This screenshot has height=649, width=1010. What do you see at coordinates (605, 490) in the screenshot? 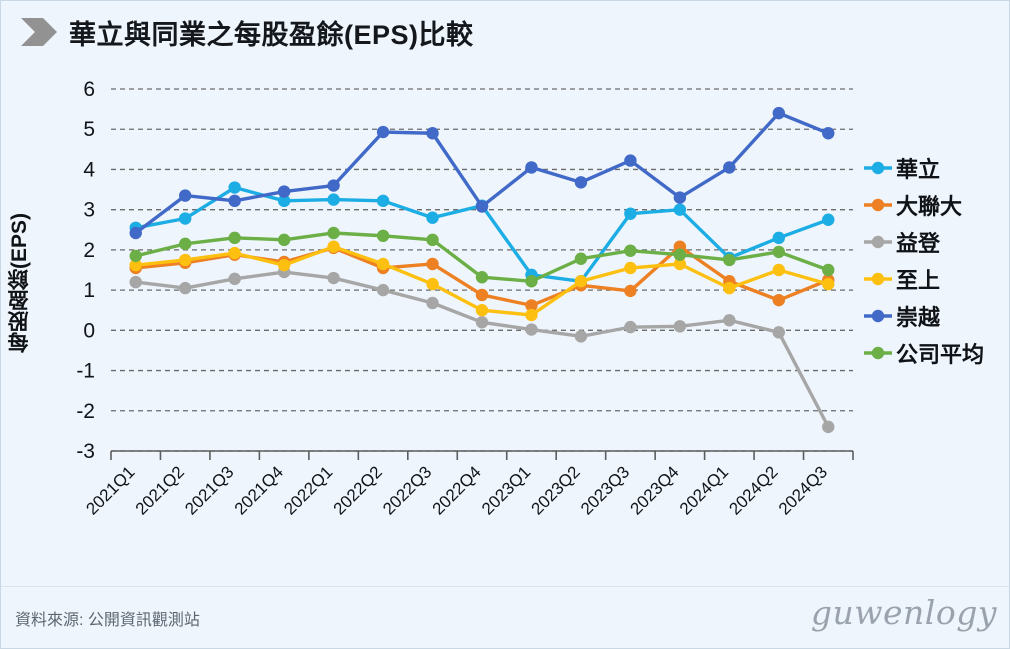
I see `x-tick-label: 2023Q3` at bounding box center [605, 490].